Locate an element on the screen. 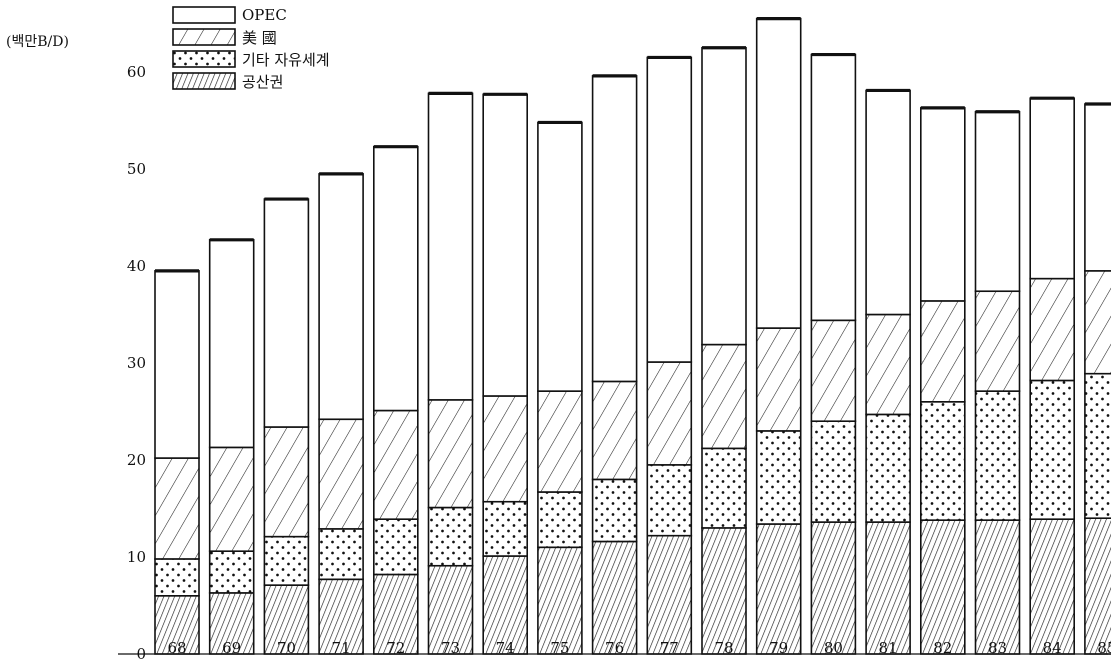  x-tick-label-76: 76 is located at coordinates (614, 648).